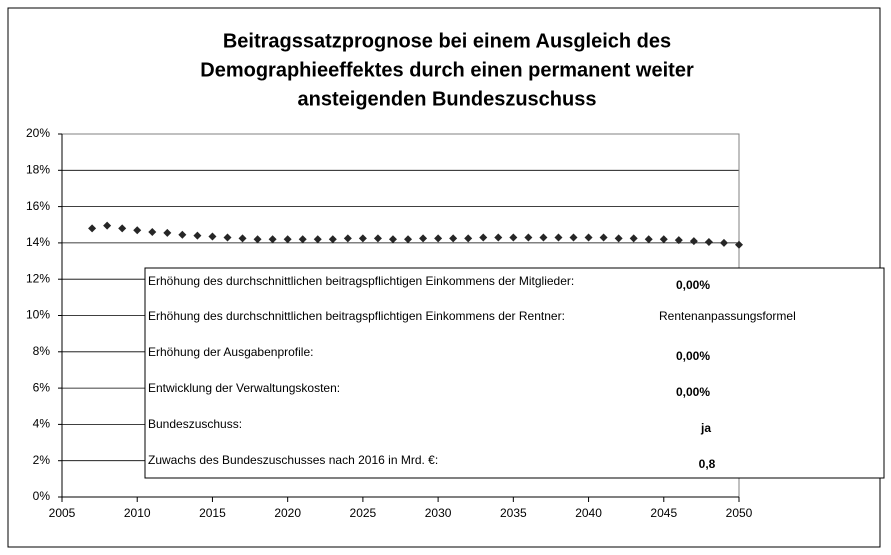 This screenshot has width=891, height=555. What do you see at coordinates (707, 464) in the screenshot?
I see `annotation-value: 0,8` at bounding box center [707, 464].